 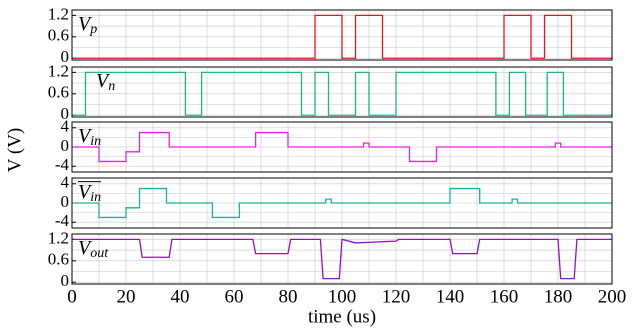 I want to click on x-tick-label: 200, so click(x=612, y=296).